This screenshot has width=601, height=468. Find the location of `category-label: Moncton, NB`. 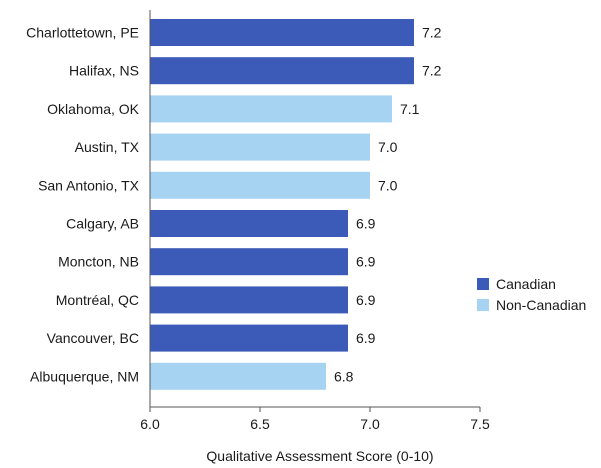

category-label: Moncton, NB is located at coordinates (98, 262).